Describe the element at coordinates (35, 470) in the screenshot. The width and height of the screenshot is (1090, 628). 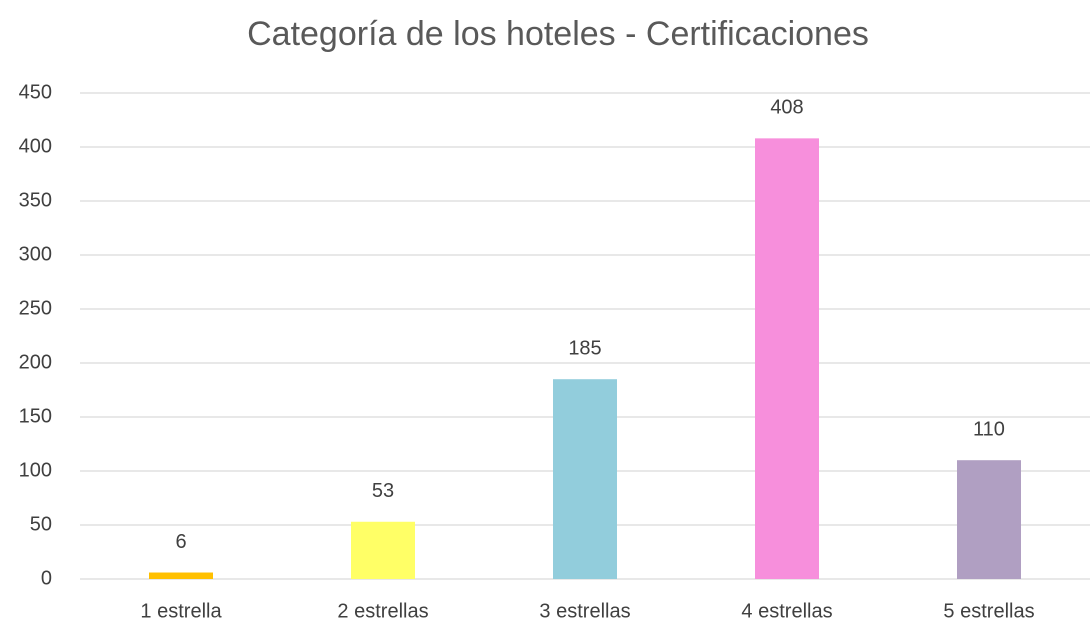
I see `y-tick-label: 100` at that location.